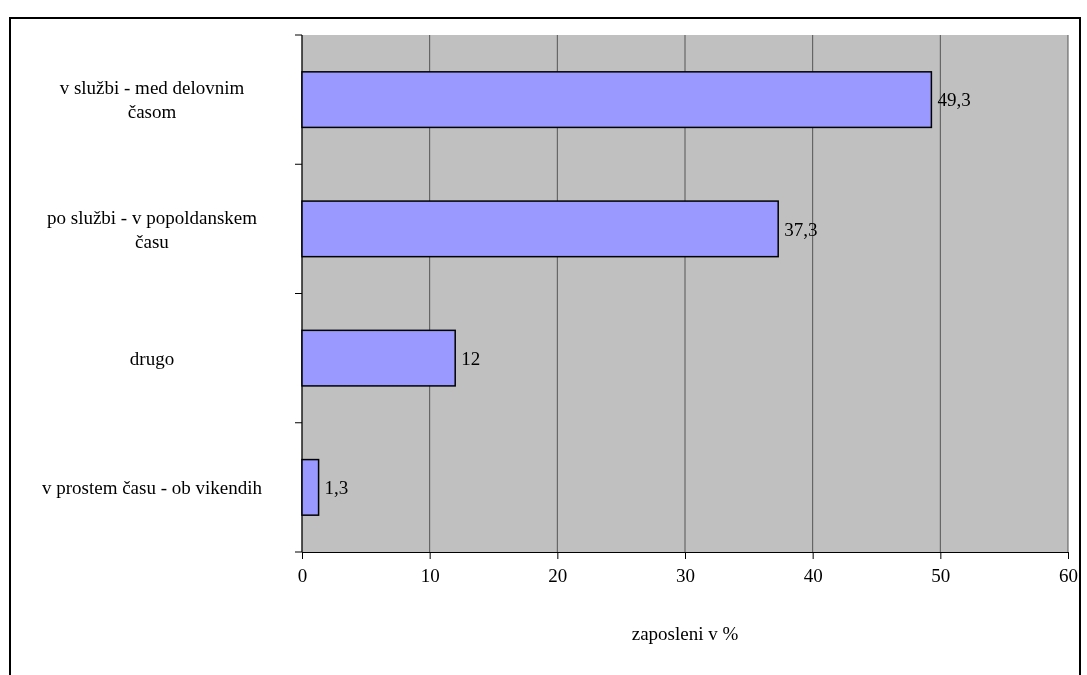 The image size is (1087, 675). What do you see at coordinates (152, 229) in the screenshot?
I see `y-tick-label: po službi - v popoldanskem času` at bounding box center [152, 229].